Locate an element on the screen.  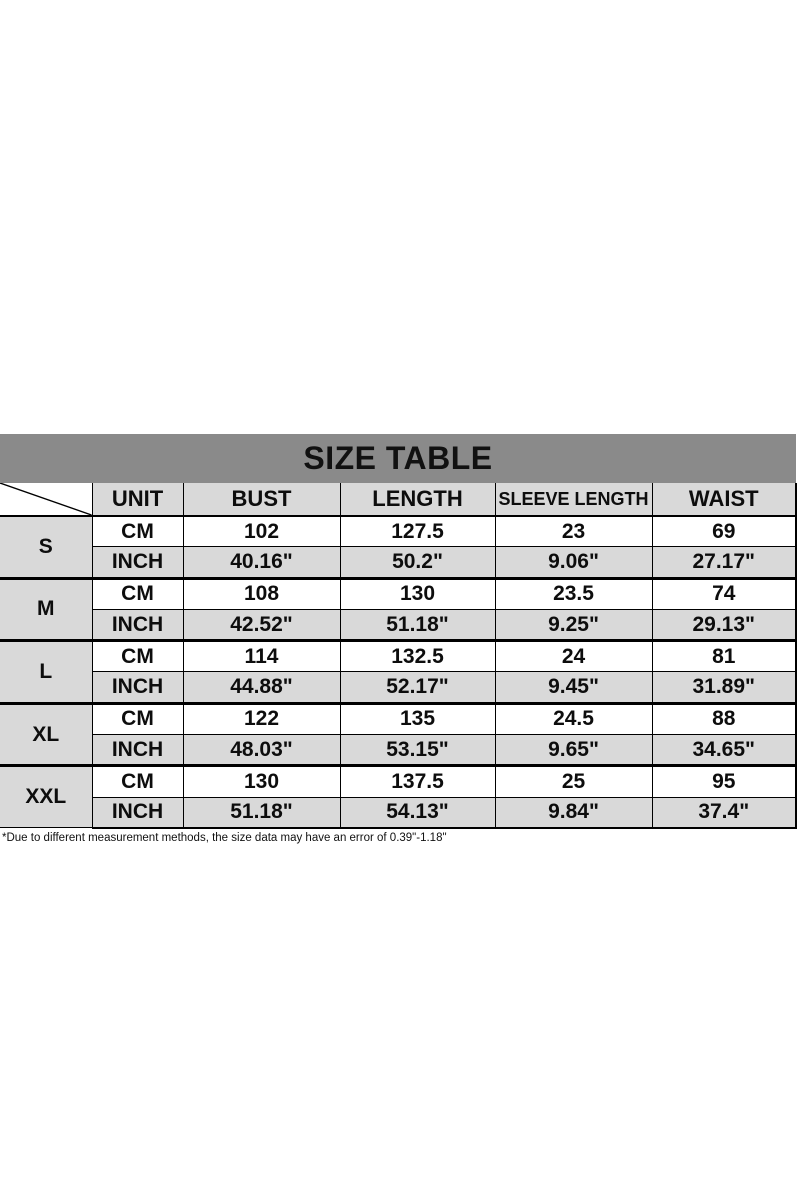
row-xxl-cm: XXL CM 130 137.5 25 95 is located at coordinates (398, 796).